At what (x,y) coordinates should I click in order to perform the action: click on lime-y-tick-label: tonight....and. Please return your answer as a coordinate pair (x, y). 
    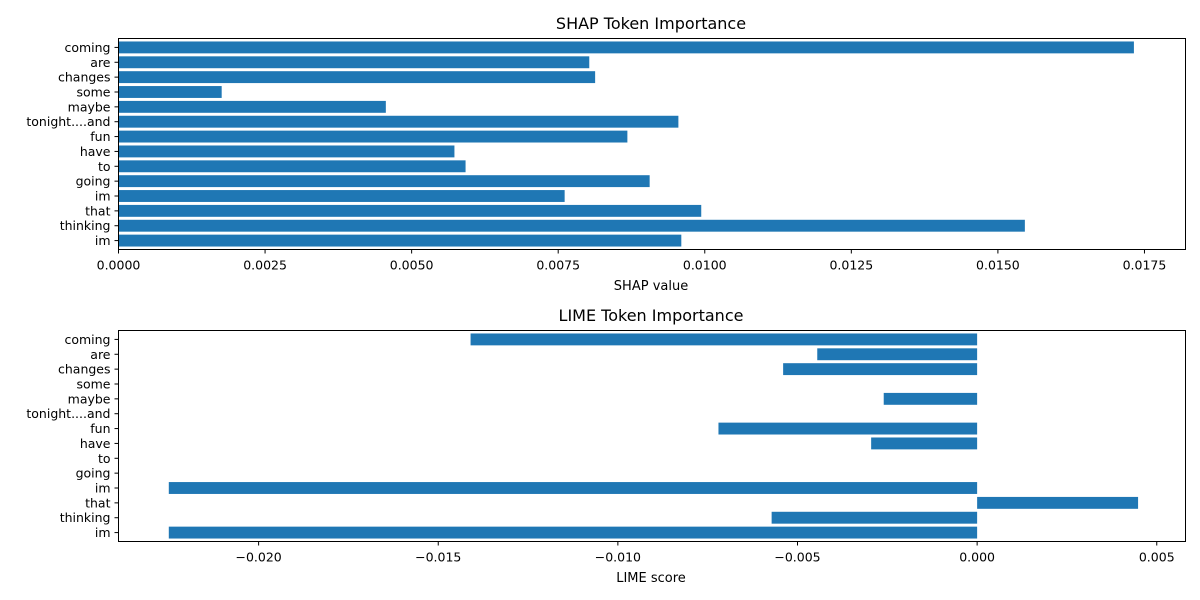
    Looking at the image, I should click on (68, 413).